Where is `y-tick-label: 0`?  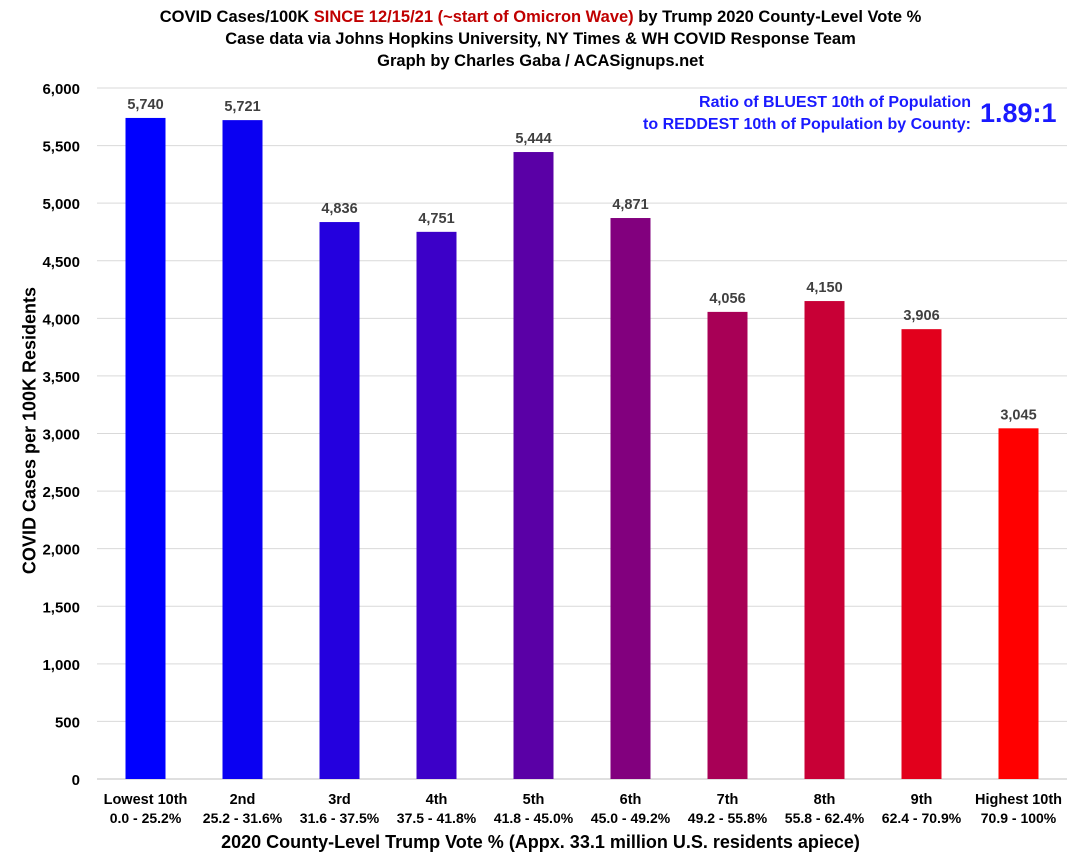
y-tick-label: 0 is located at coordinates (76, 780).